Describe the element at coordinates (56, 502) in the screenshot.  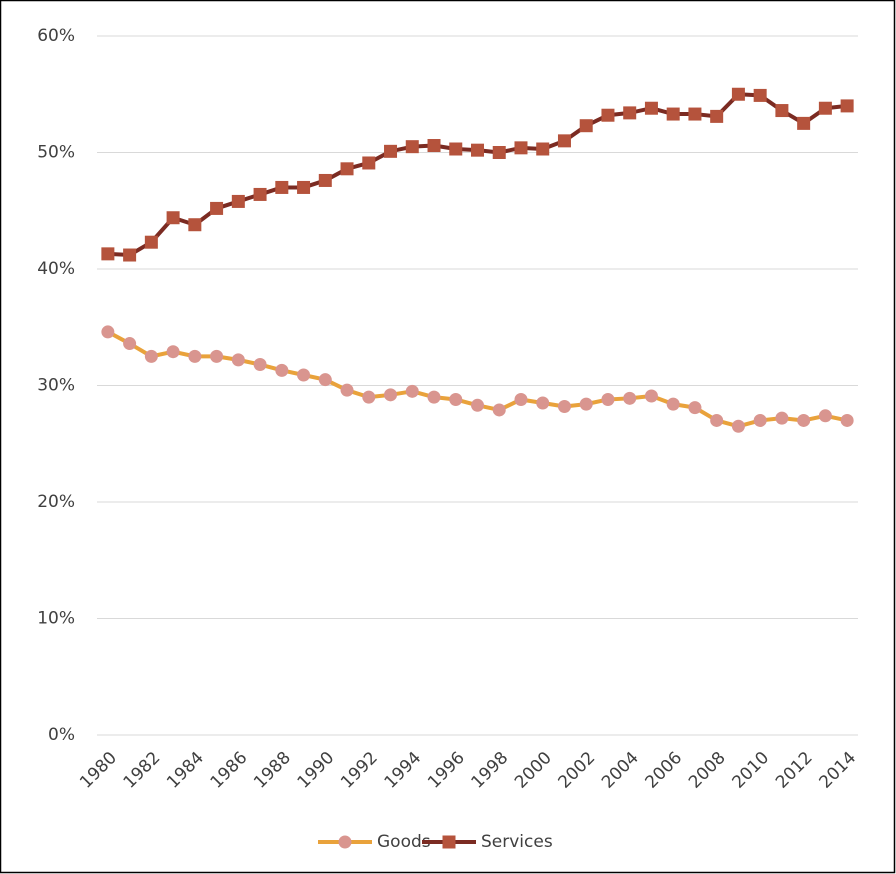
I see `y-tick-label: 20%` at that location.